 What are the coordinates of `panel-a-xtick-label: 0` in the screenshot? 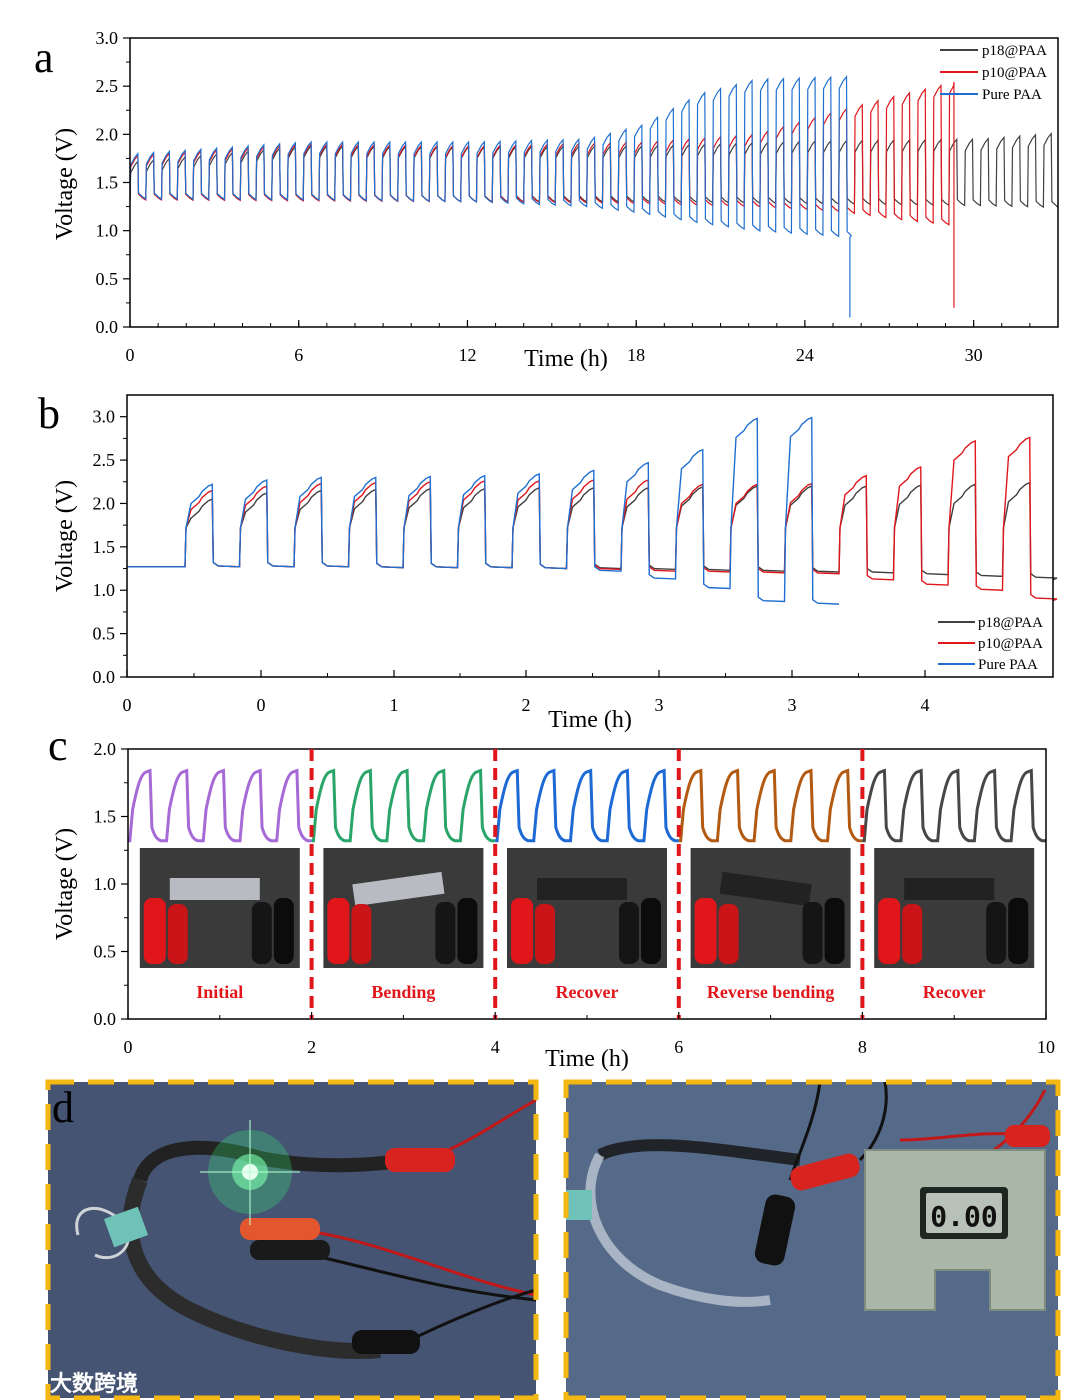 It's located at (130, 355).